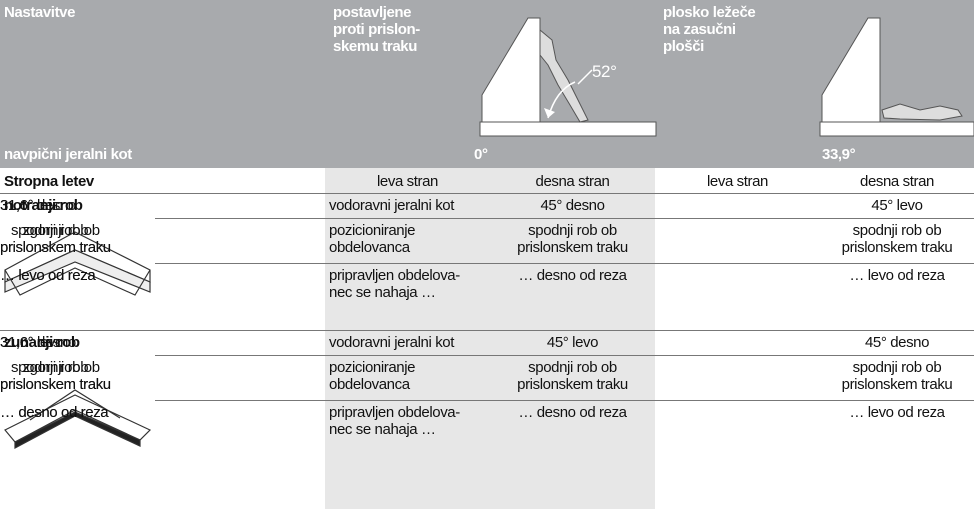  Describe the element at coordinates (40, 12) in the screenshot. I see `header-title: Nastavitve` at that location.